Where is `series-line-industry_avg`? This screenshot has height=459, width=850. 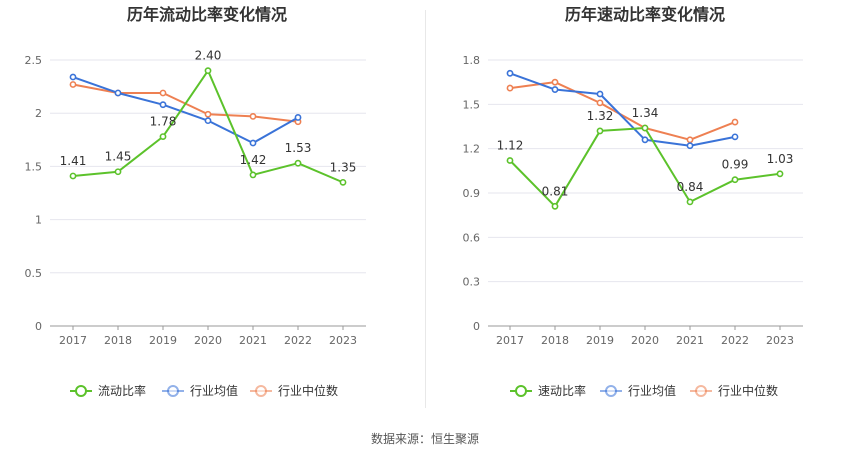 series-line-industry_avg is located at coordinates (185, 110).